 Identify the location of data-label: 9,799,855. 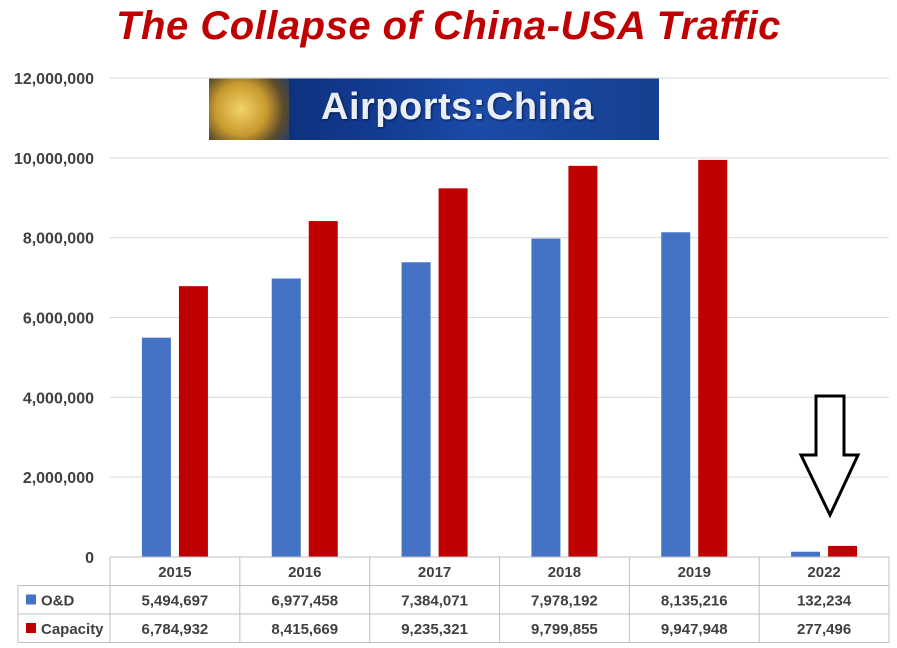
(564, 629).